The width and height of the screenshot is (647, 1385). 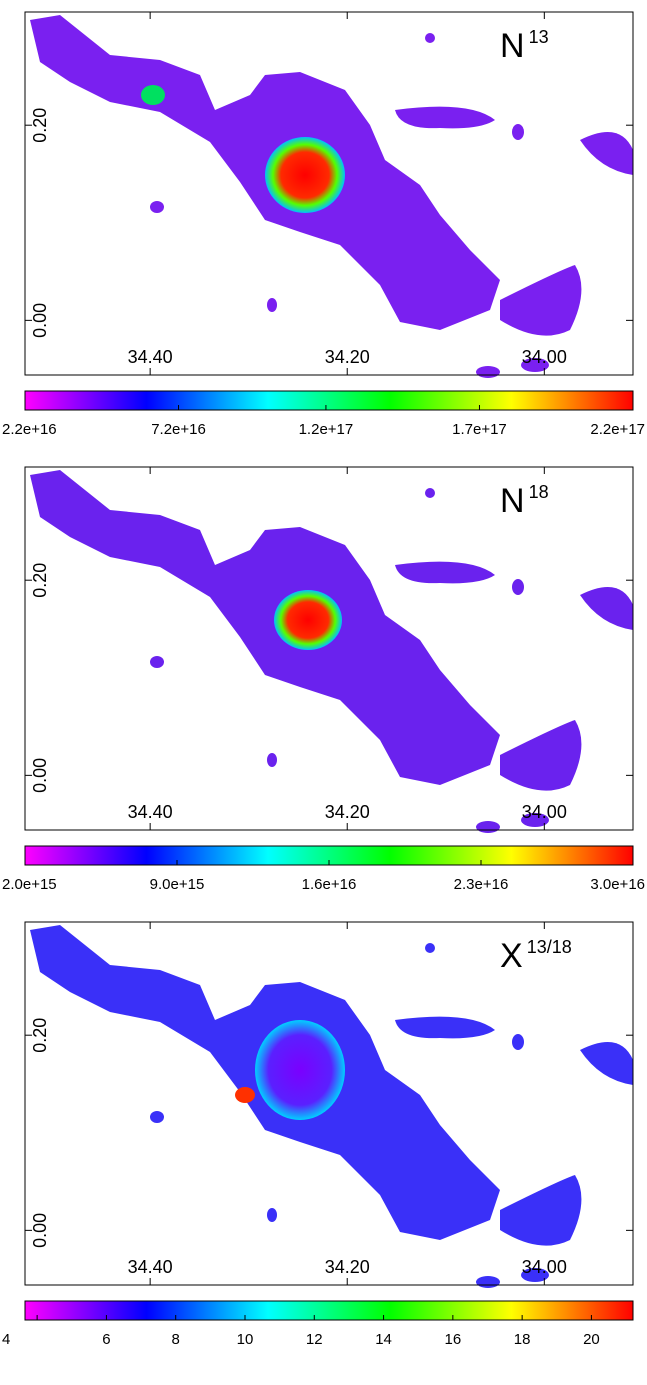 What do you see at coordinates (29, 429) in the screenshot?
I see `colorbar-tick-label: 2.2e+16` at bounding box center [29, 429].